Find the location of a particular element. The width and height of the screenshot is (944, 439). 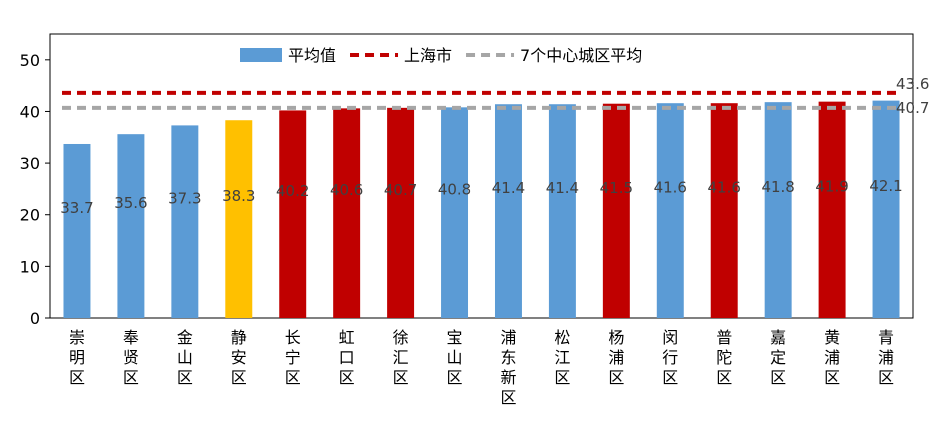

legend-label: 平均值 is located at coordinates (312, 55).